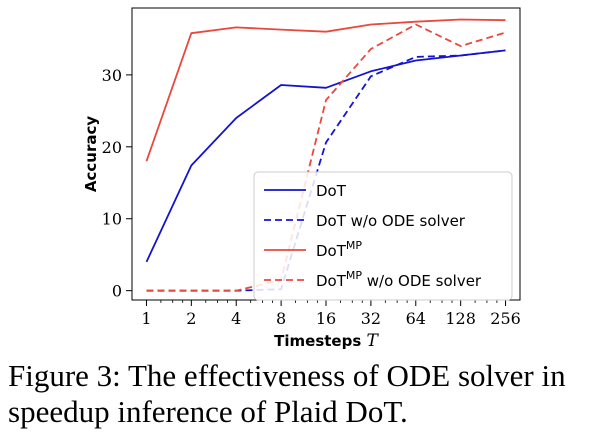  I want to click on x-tick-label: 2, so click(191, 318).